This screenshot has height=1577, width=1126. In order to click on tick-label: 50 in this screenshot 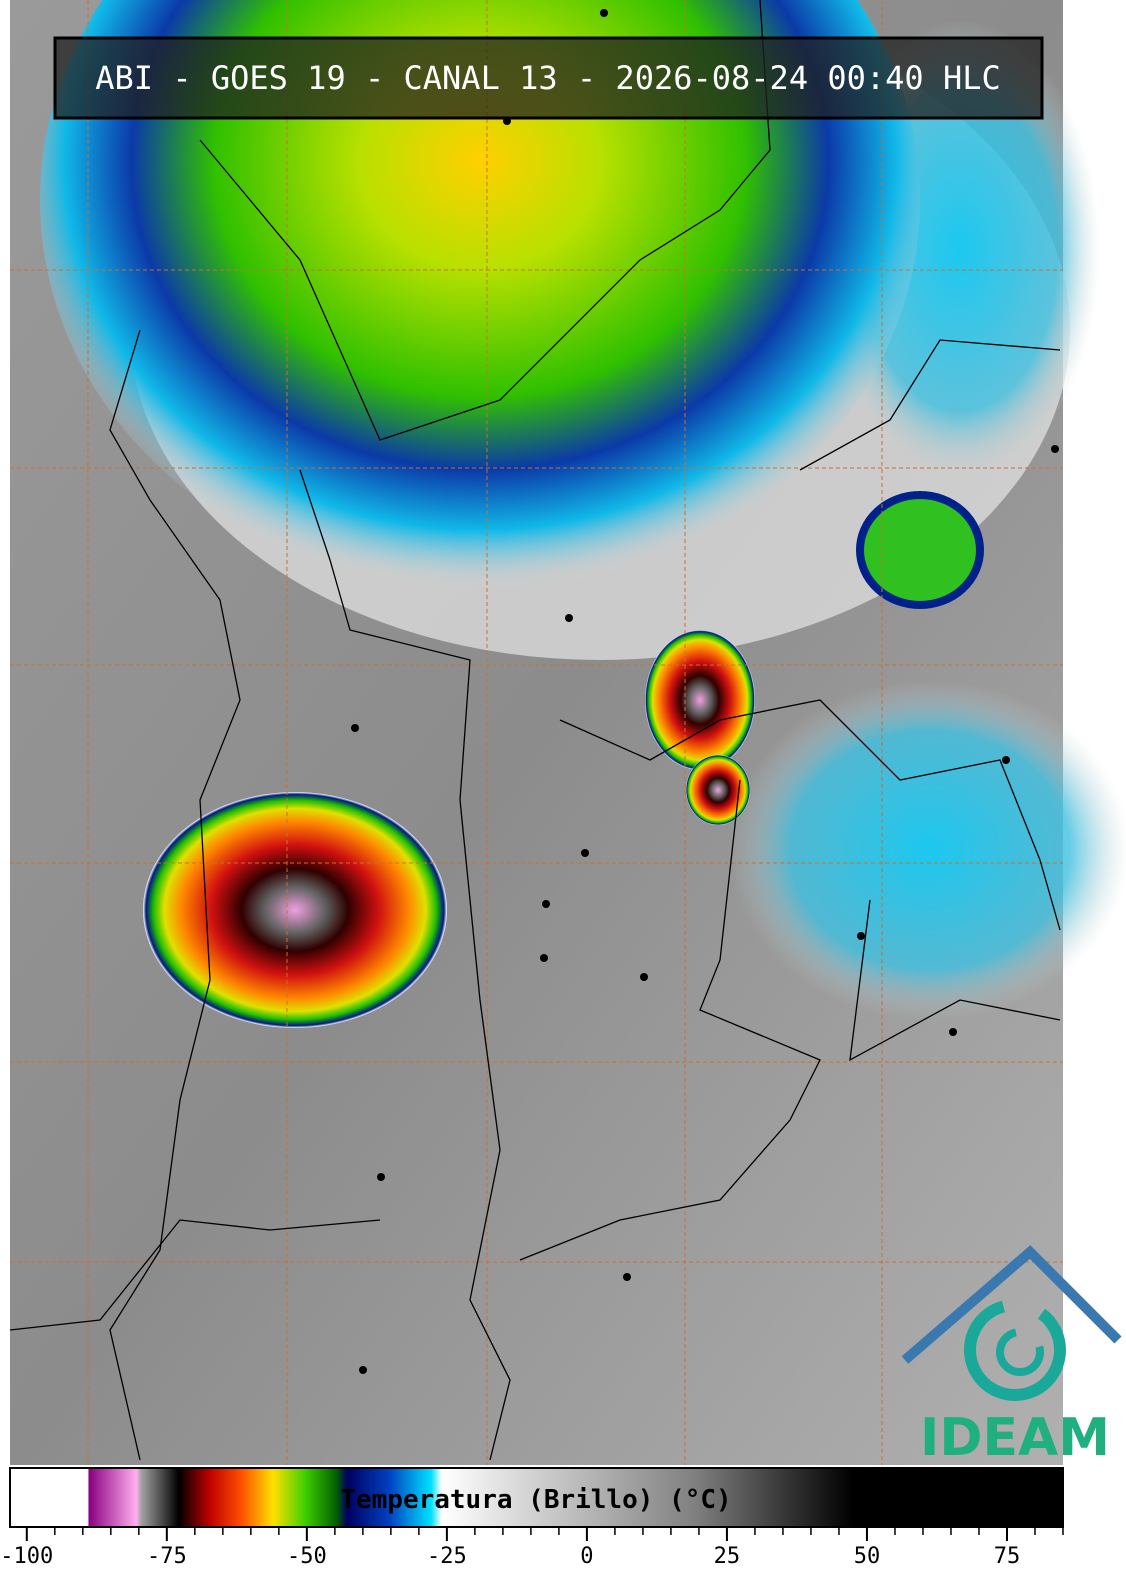, I will do `click(867, 1556)`.